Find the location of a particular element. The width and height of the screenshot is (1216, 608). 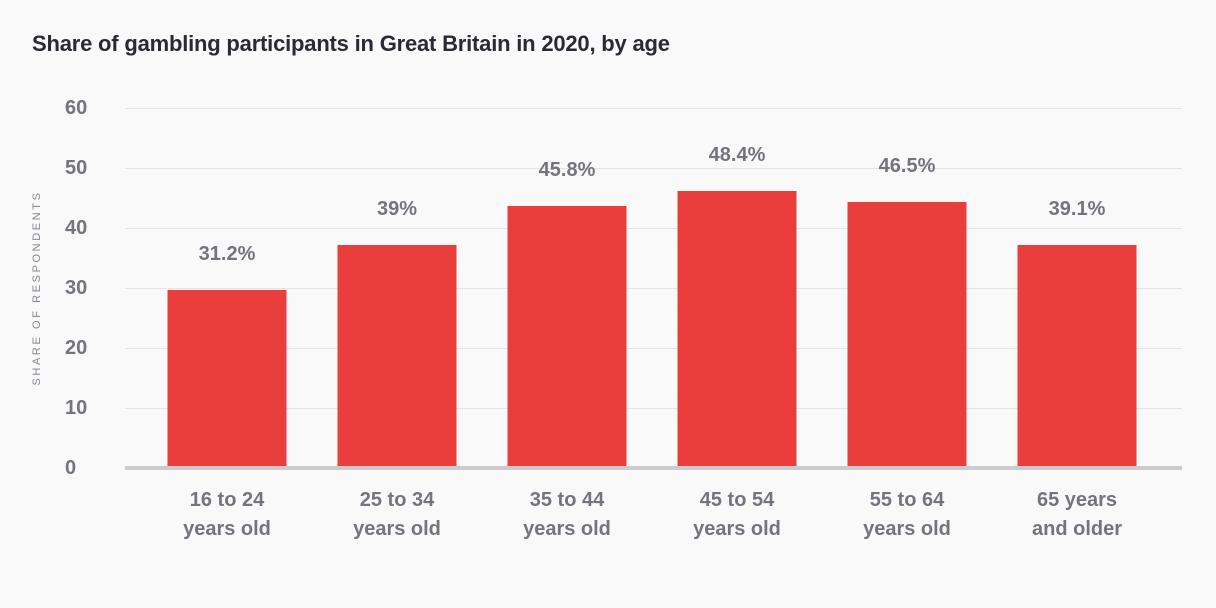

y-axis-title: SHARE OF RESPONDENTS is located at coordinates (37, 288).